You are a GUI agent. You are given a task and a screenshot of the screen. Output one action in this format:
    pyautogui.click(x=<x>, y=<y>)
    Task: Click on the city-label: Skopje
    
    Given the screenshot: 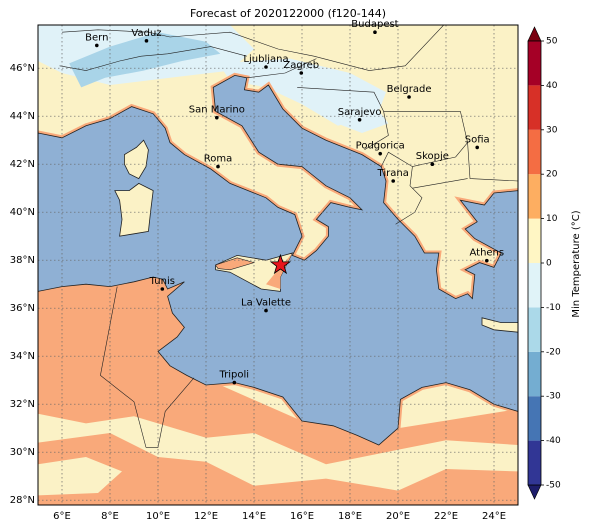 What is the action you would take?
    pyautogui.click(x=432, y=156)
    